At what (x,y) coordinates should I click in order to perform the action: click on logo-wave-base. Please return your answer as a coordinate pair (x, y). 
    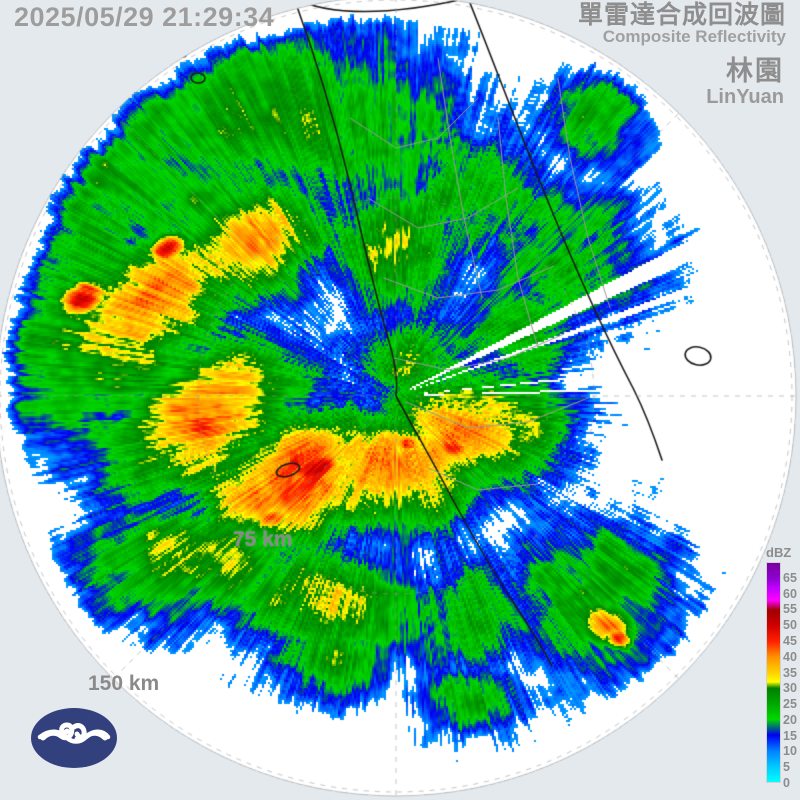
    Looking at the image, I should click on (74, 736).